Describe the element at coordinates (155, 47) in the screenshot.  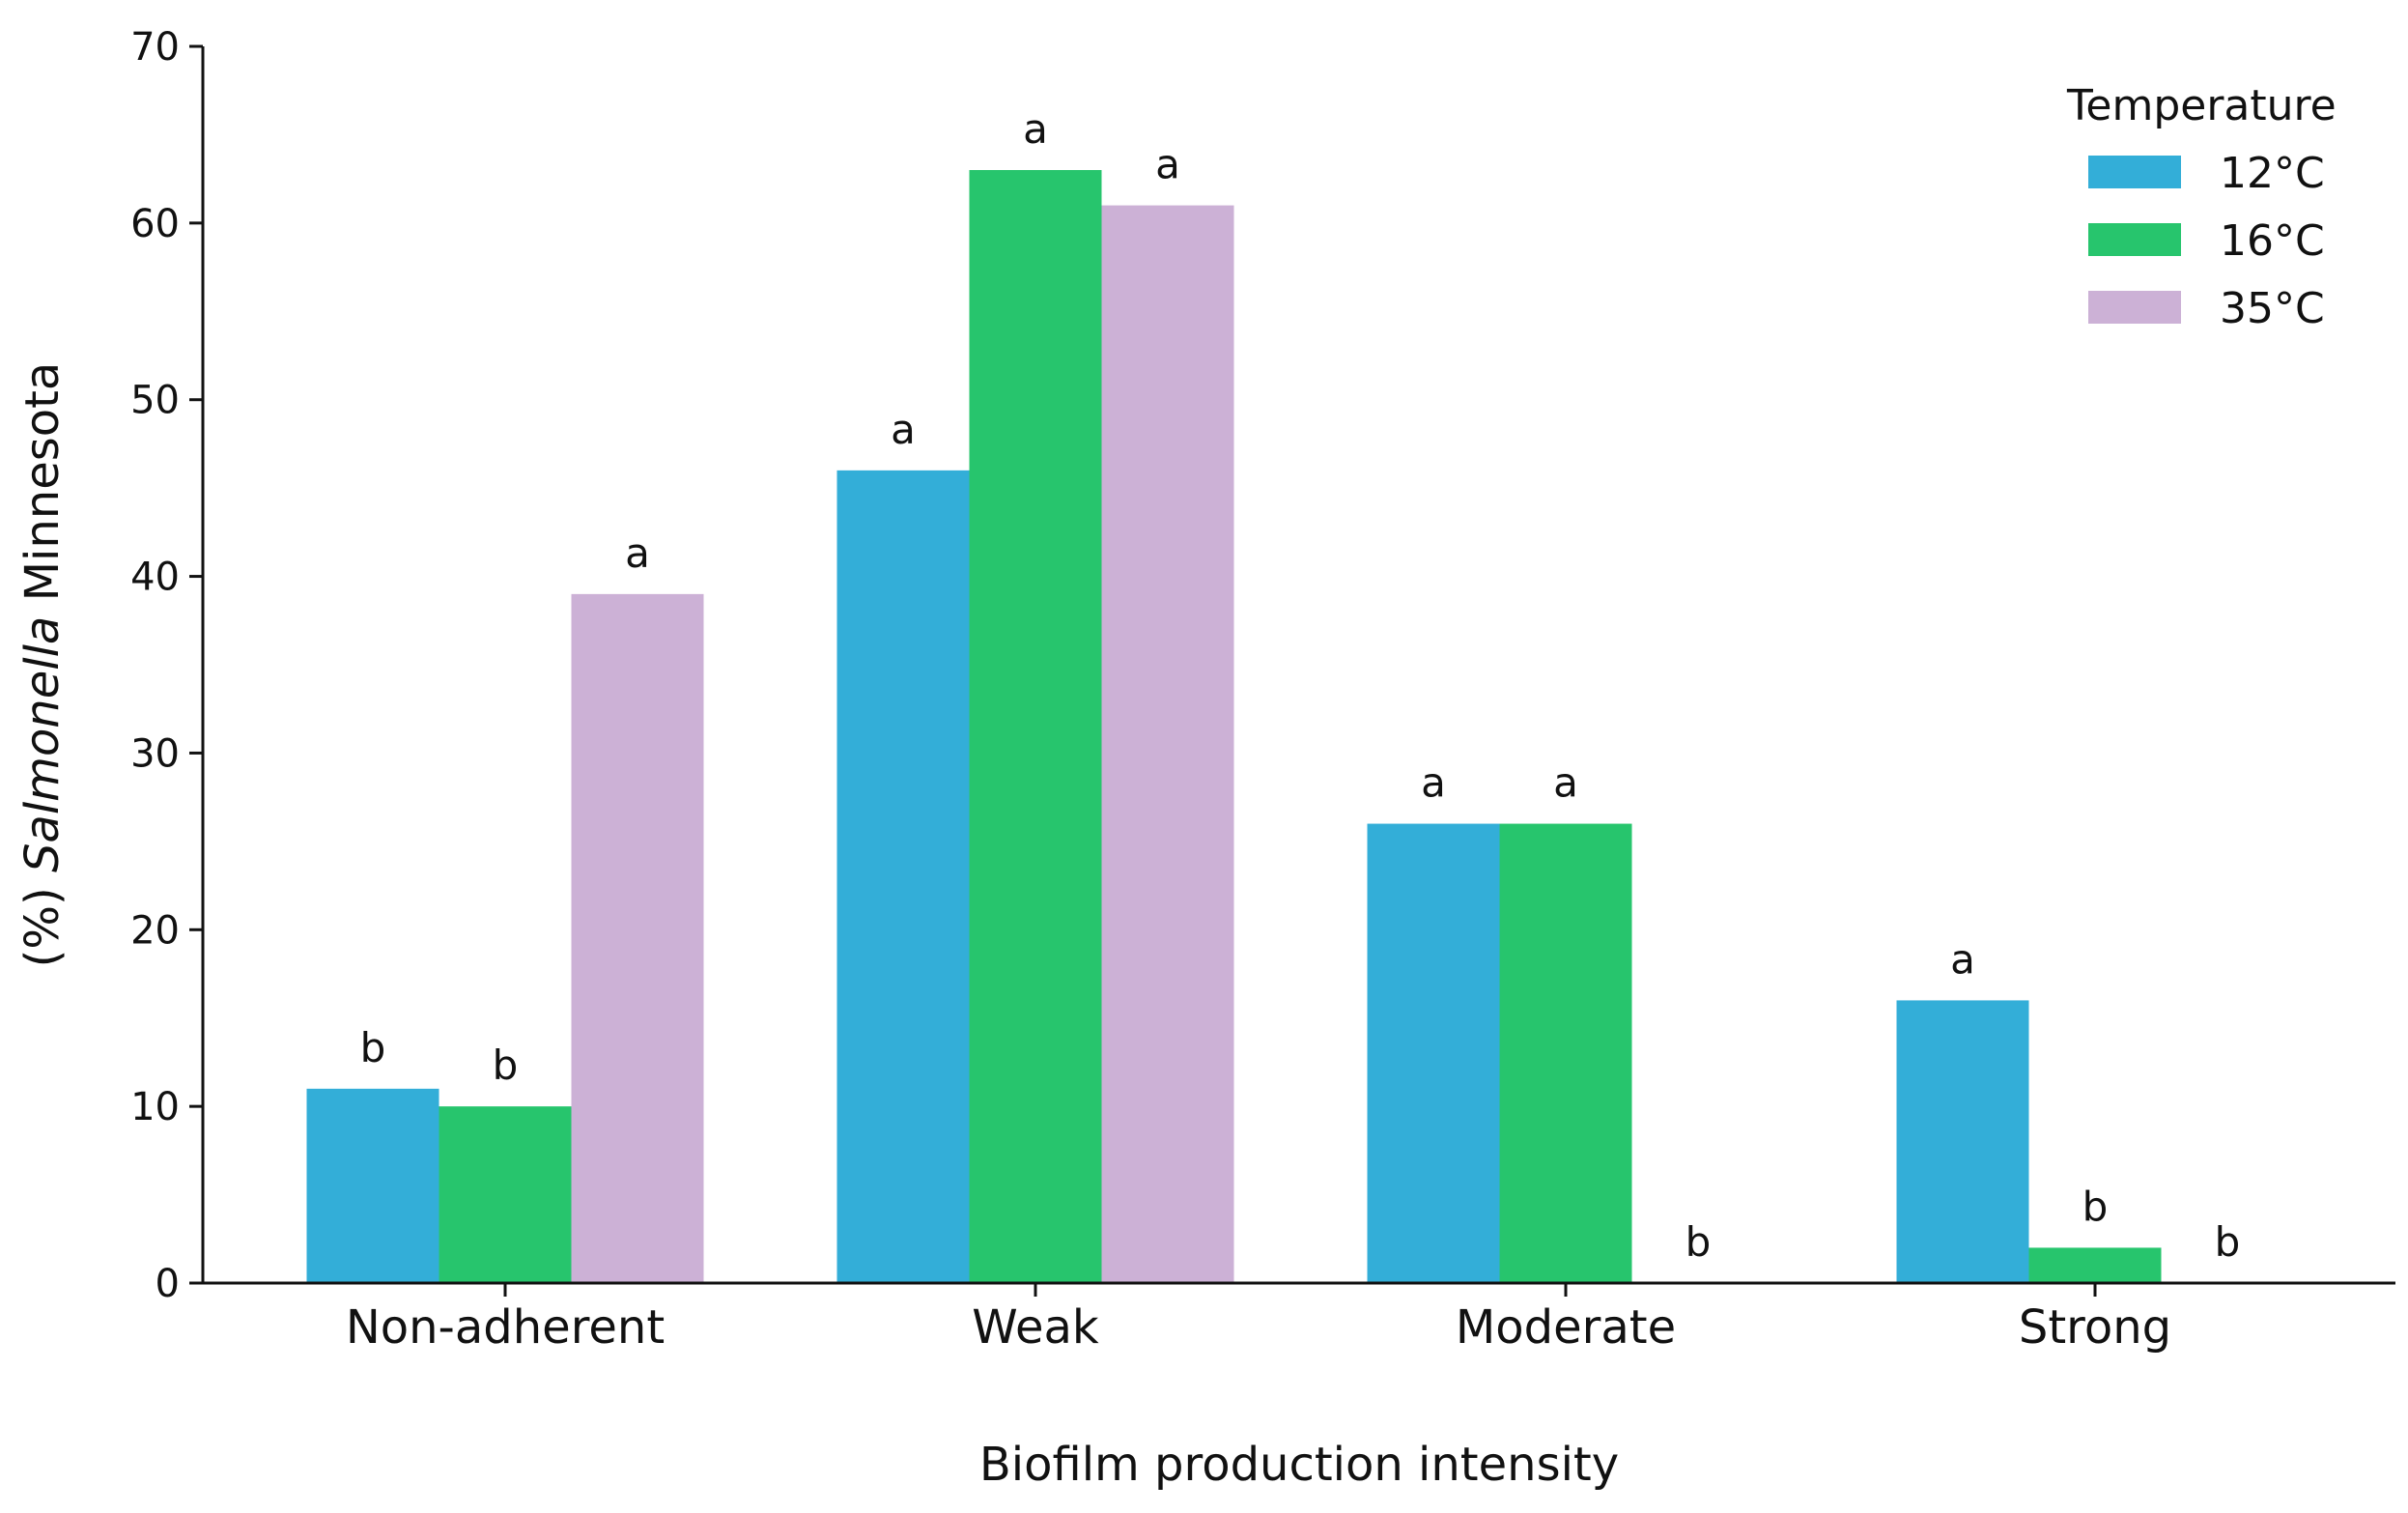
I see `y-tick-label: 70` at that location.